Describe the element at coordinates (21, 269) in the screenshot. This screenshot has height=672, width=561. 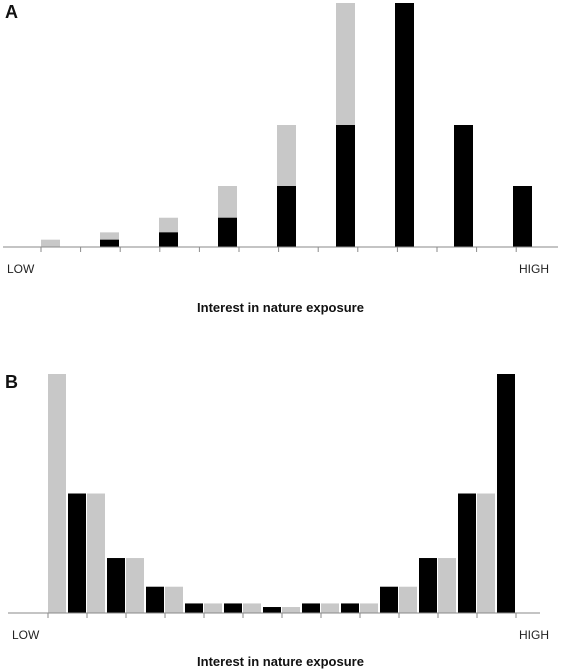
I see `panel-a-low-label: LOW` at that location.